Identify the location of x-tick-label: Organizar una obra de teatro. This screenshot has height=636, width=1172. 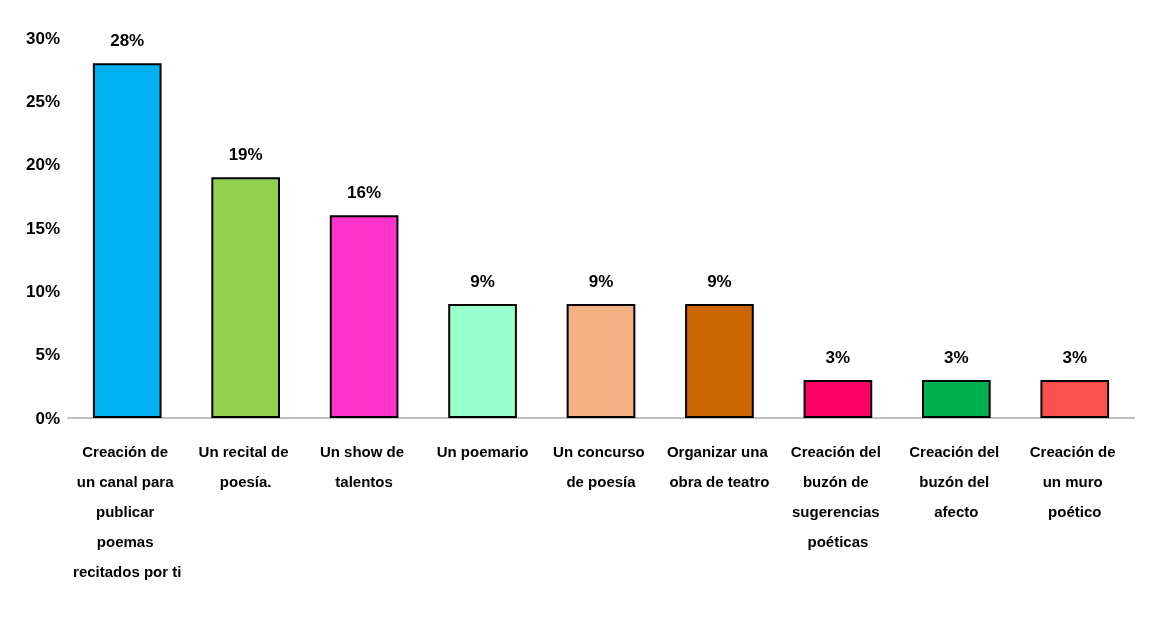
(719, 466).